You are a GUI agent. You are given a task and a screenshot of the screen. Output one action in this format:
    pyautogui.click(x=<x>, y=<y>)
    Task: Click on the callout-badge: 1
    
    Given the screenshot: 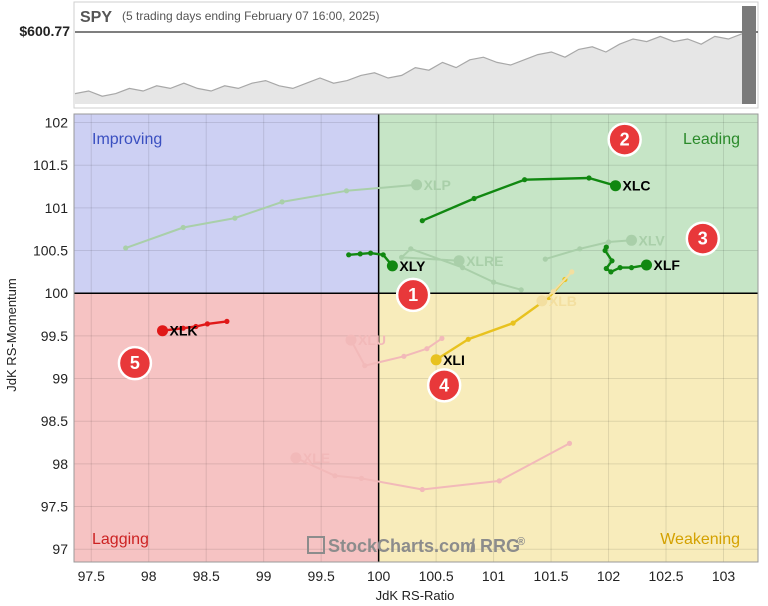 What is the action you would take?
    pyautogui.click(x=413, y=295)
    